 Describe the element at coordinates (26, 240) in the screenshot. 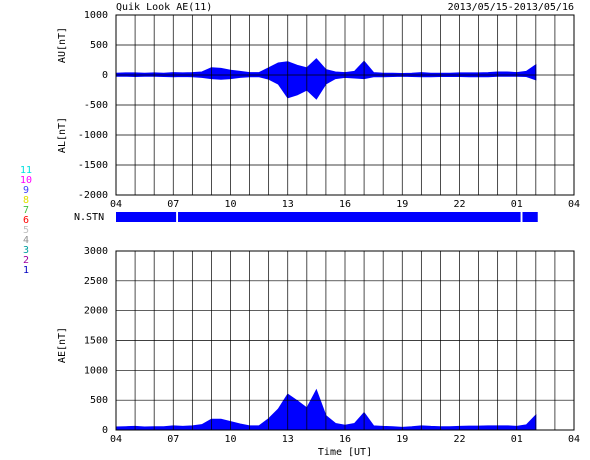

I see `station-legend-label: 4` at that location.